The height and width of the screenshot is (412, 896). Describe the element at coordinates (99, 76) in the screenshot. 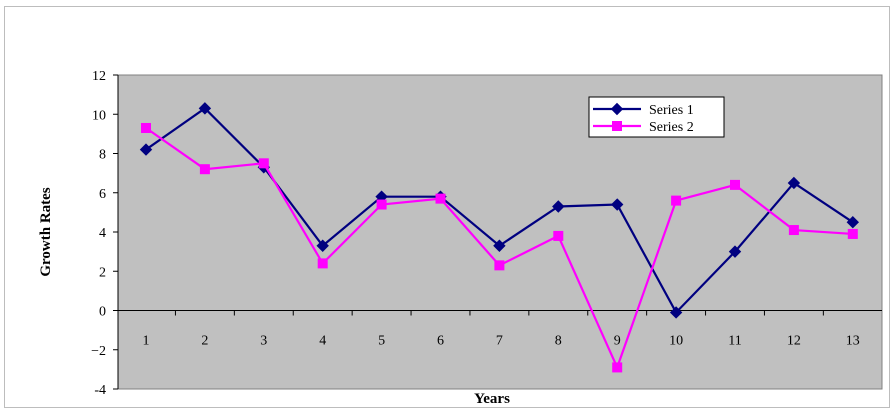

I see `y-tick-label: 12` at that location.